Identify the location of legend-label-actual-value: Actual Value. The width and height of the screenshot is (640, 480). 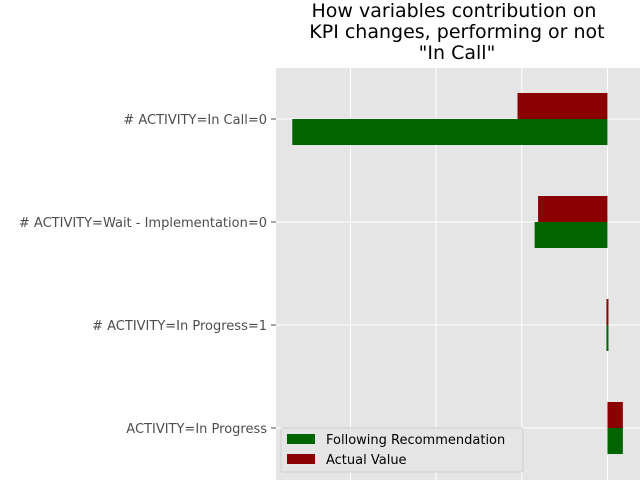
(366, 460).